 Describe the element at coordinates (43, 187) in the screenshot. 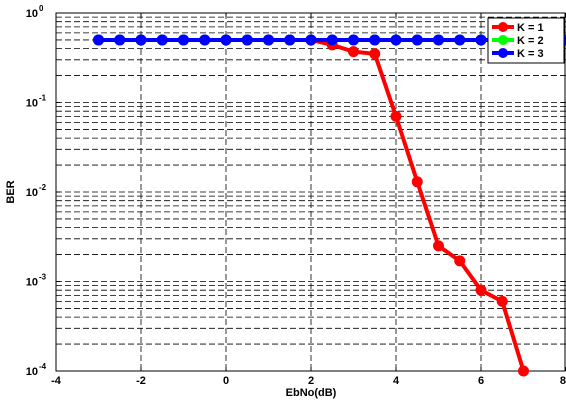

I see `y-tick-label-exponent: -2` at that location.